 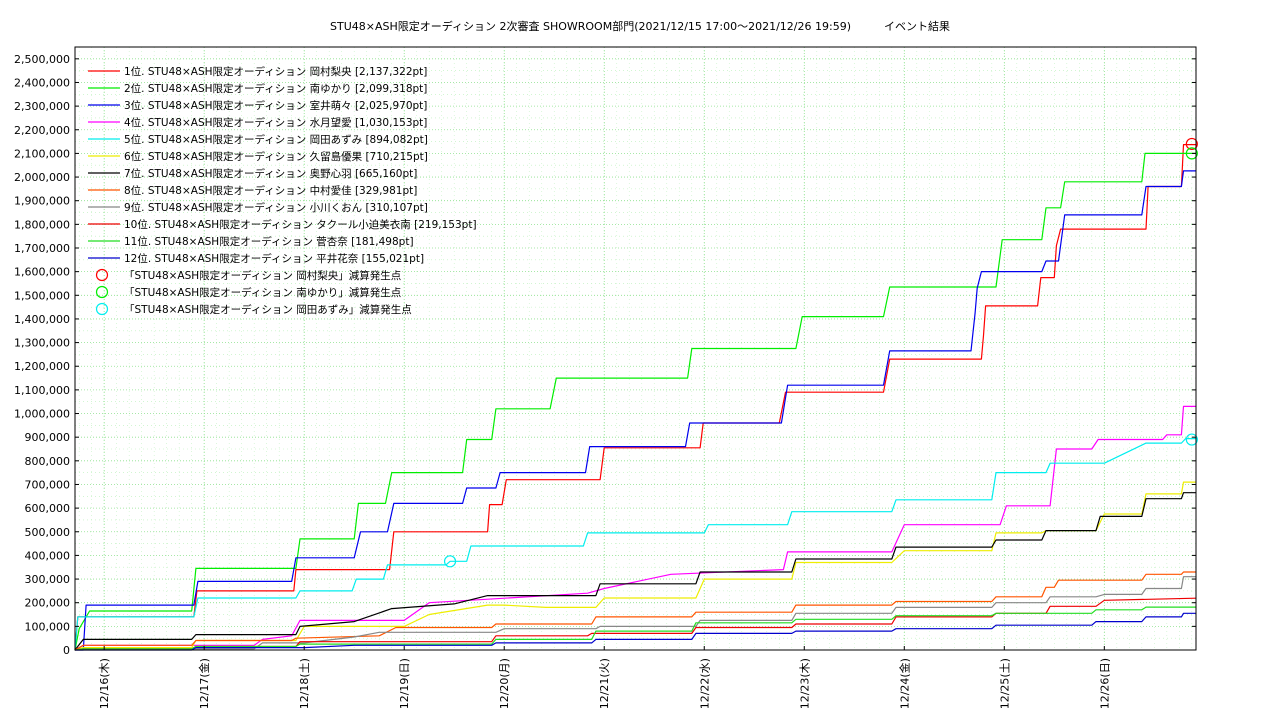 What do you see at coordinates (42, 224) in the screenshot?
I see `y-tick-label: 1,800,000` at bounding box center [42, 224].